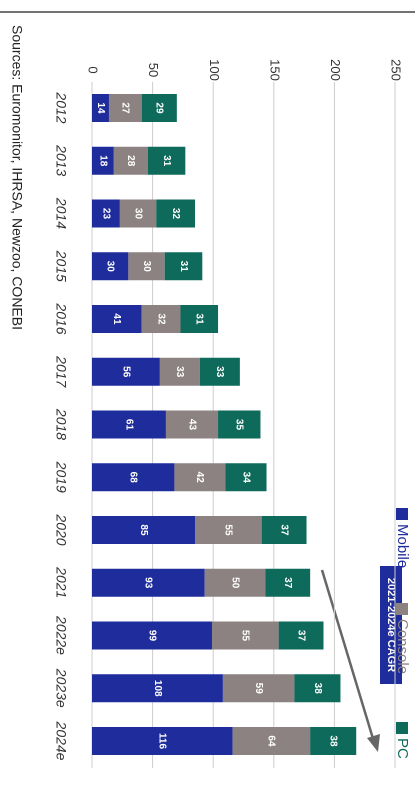 The width and height of the screenshot is (415, 786). I want to click on data-label: 27, so click(125, 108).